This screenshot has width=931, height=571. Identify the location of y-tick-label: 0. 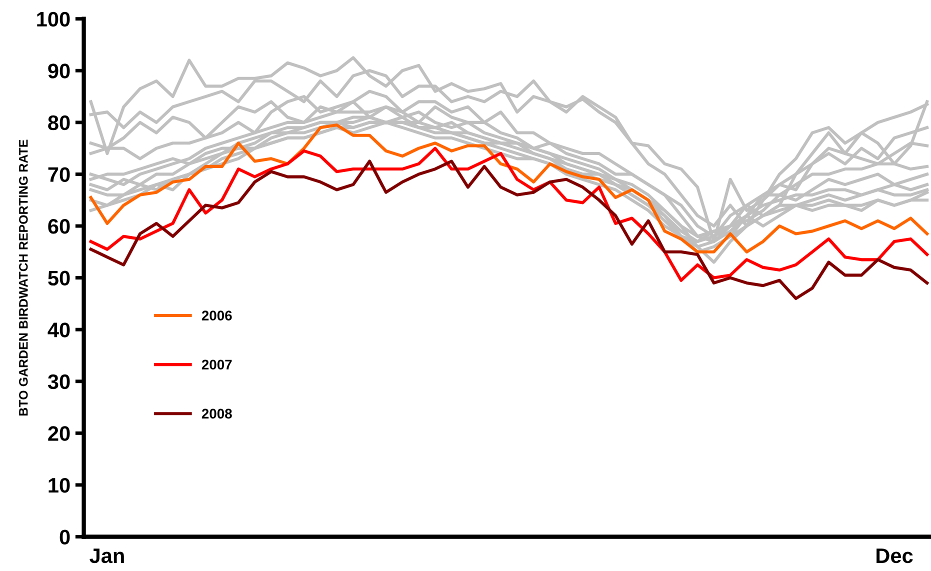
(65, 537).